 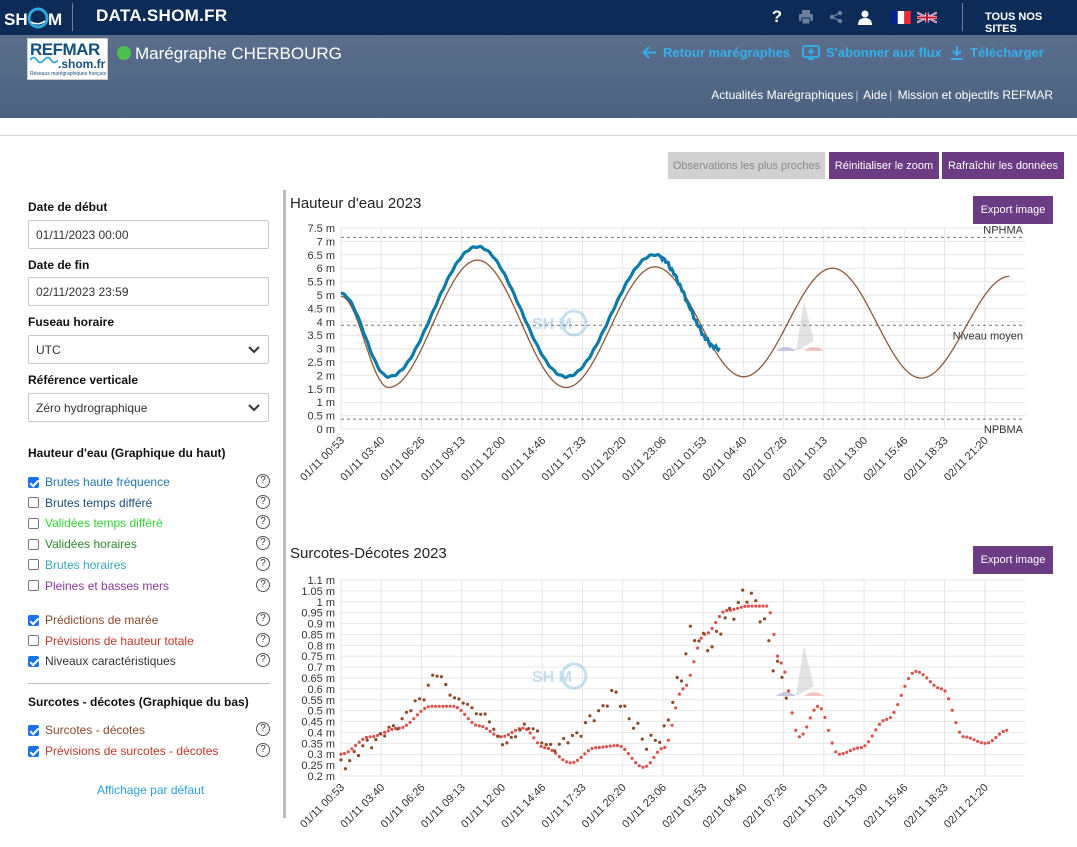 I want to click on y-tick-label: 1 m, so click(x=326, y=403).